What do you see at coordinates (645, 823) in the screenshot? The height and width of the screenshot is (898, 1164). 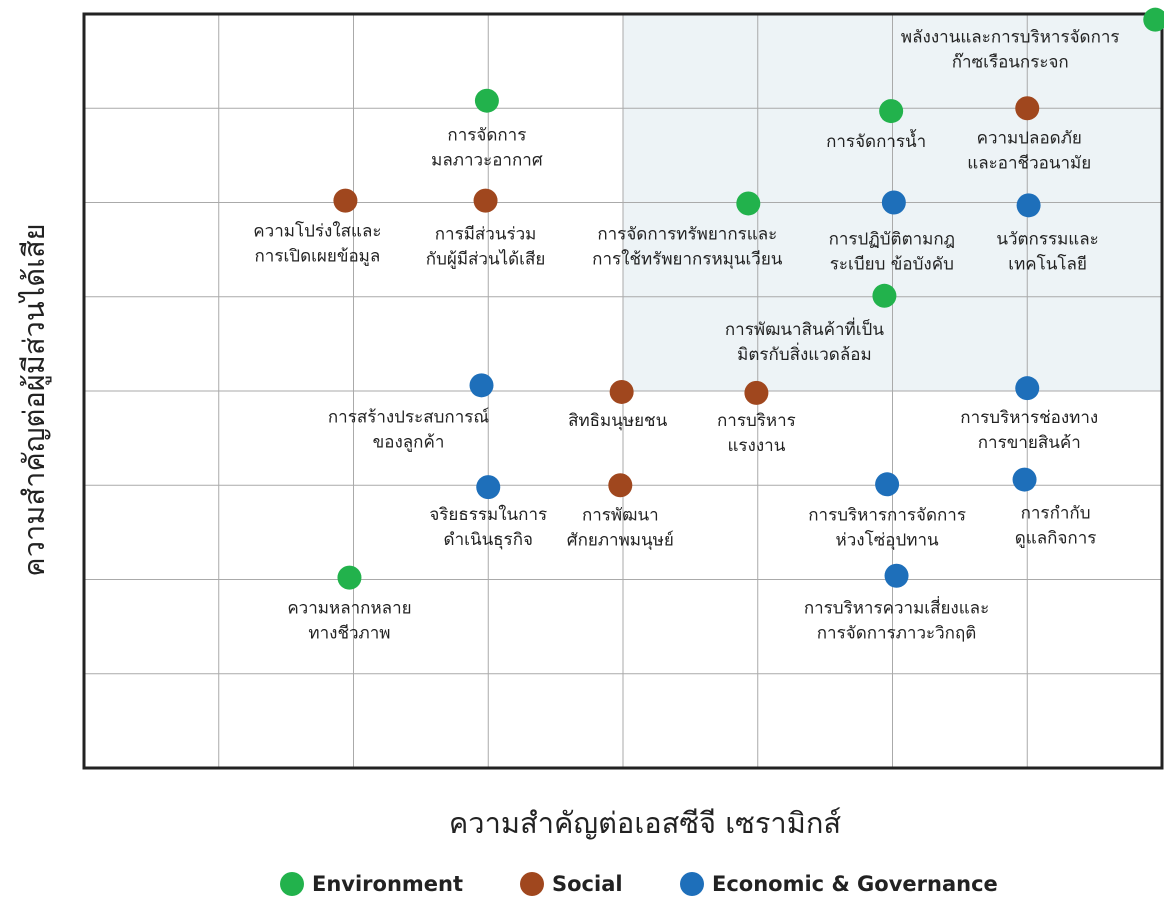 I see `x-axis-title: ความสำคัญต่อเอสซีจี เซรามิกส์` at bounding box center [645, 823].